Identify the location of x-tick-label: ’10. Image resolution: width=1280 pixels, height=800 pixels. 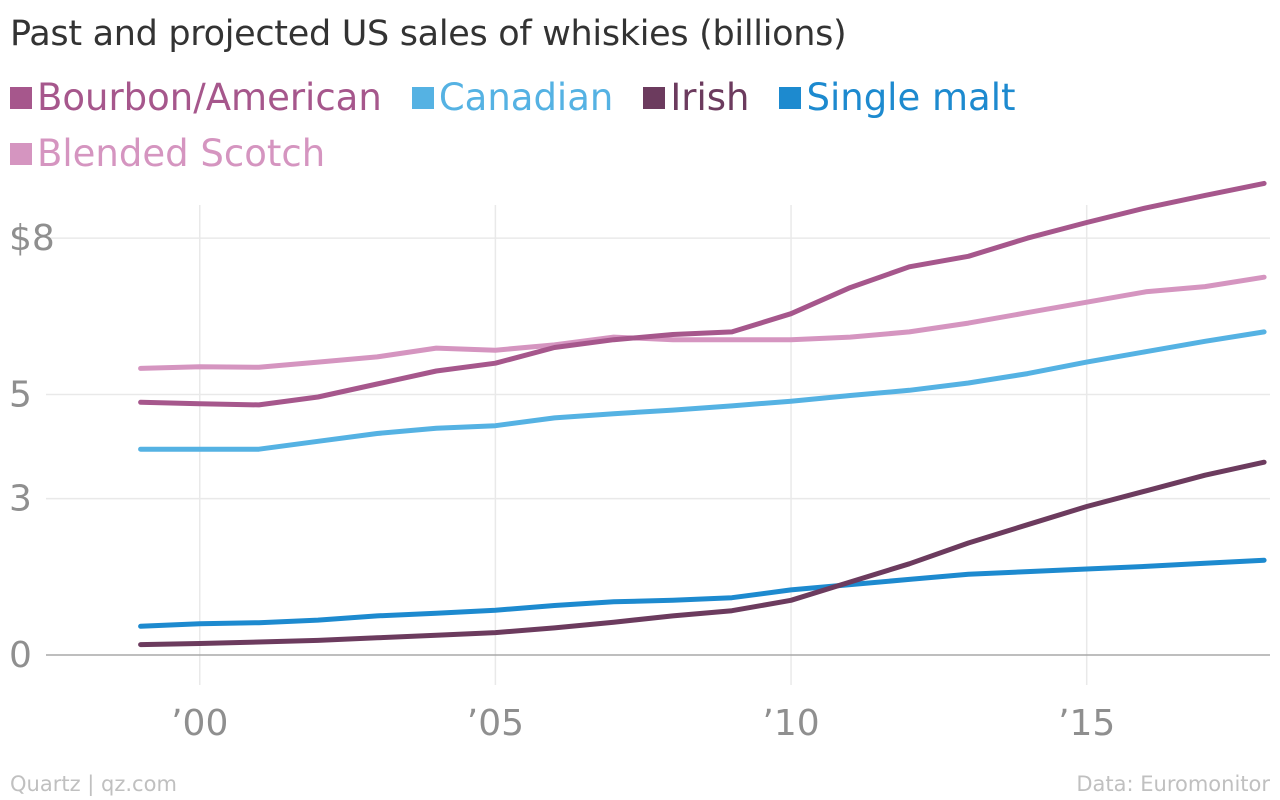
(790, 723).